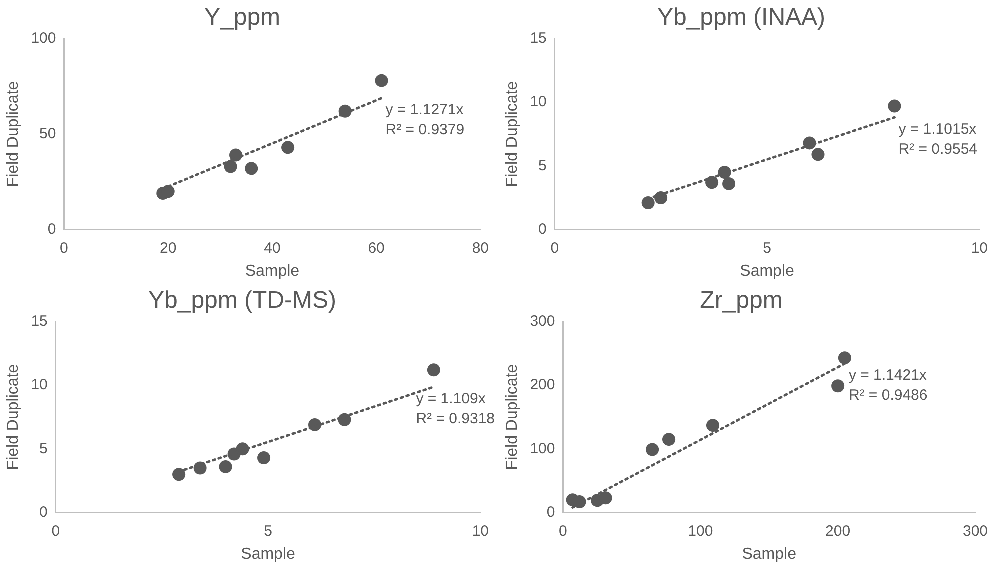 This screenshot has height=566, width=998. I want to click on x-tick-label: 100, so click(701, 531).